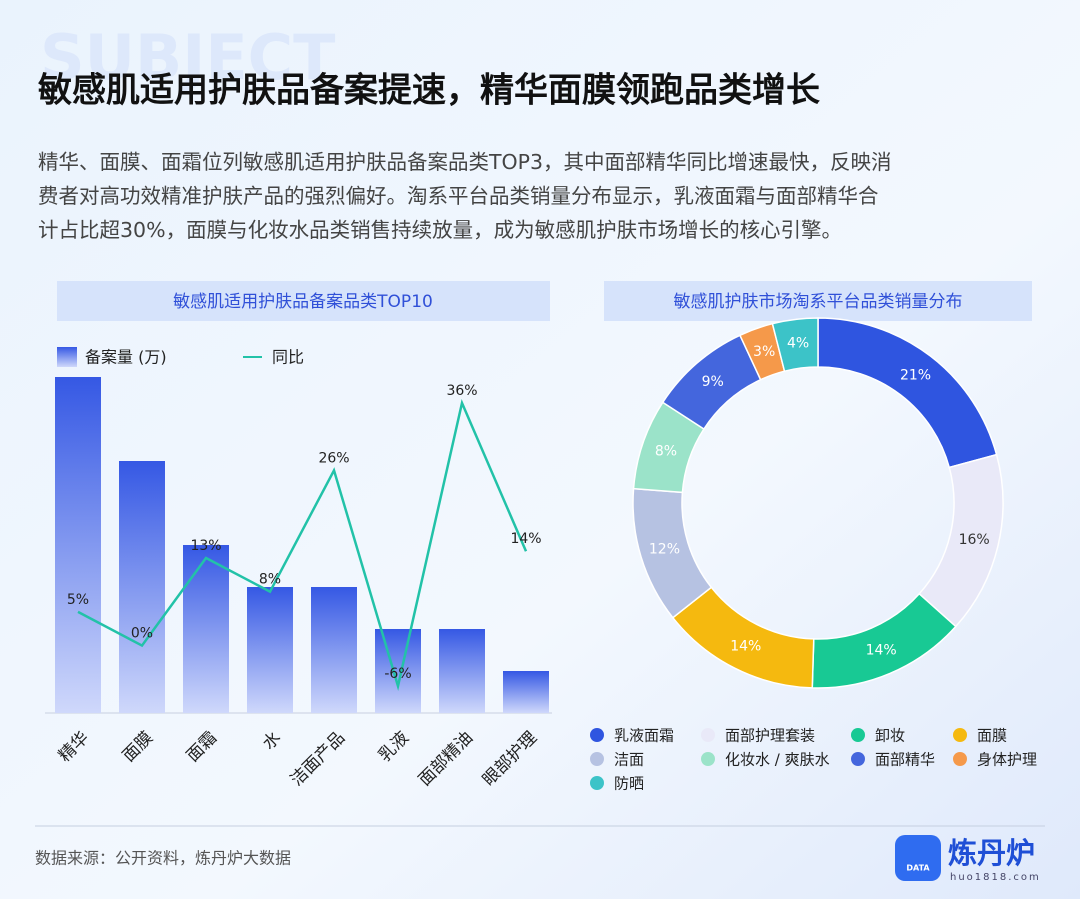 The width and height of the screenshot is (1080, 899). What do you see at coordinates (770, 736) in the screenshot?
I see `legend-label: 面部护理套装` at bounding box center [770, 736].